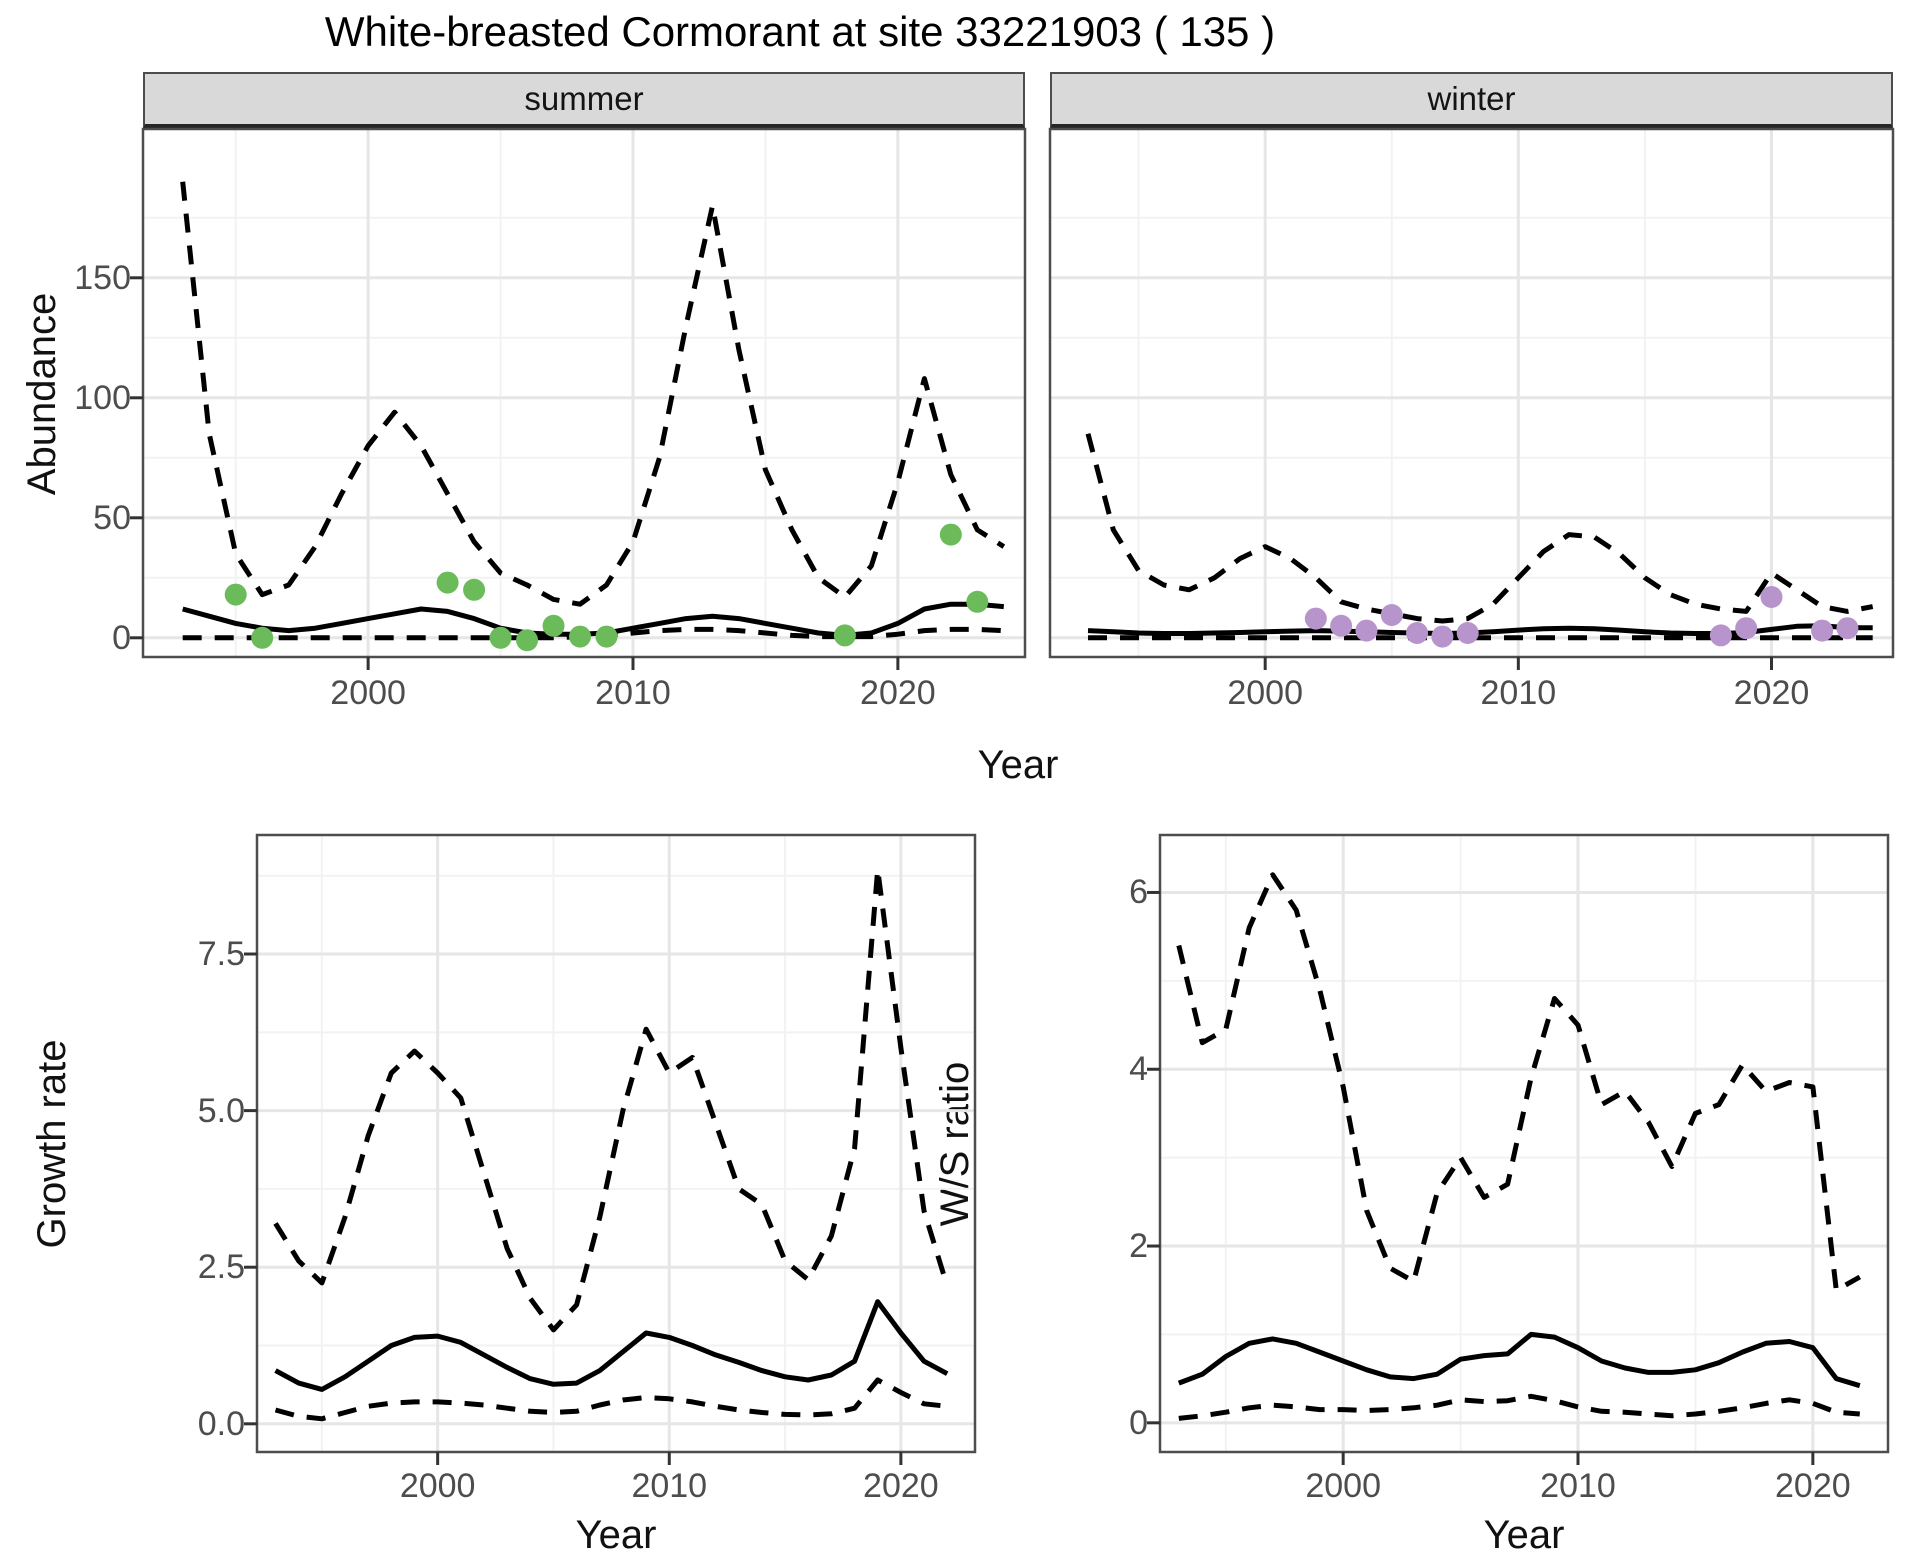 This screenshot has width=1920, height=1560. Describe the element at coordinates (221, 1423) in the screenshot. I see `y-tick-label: 0.0` at that location.